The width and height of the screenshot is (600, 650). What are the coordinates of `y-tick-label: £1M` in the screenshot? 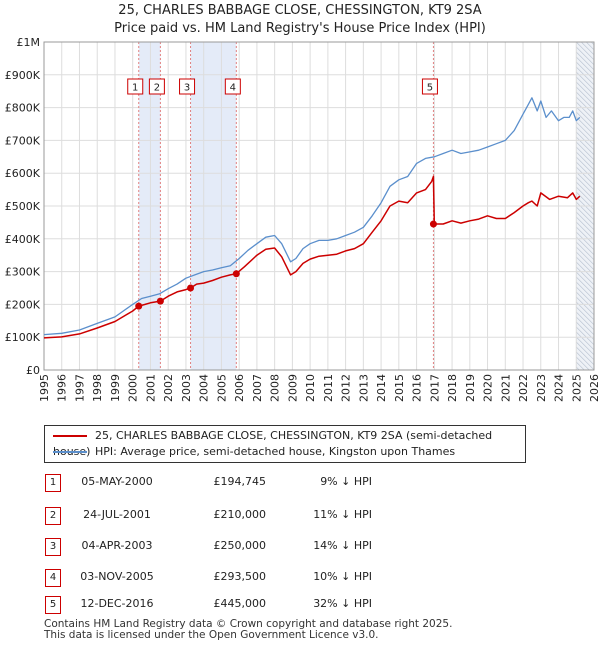 It's located at (29, 42).